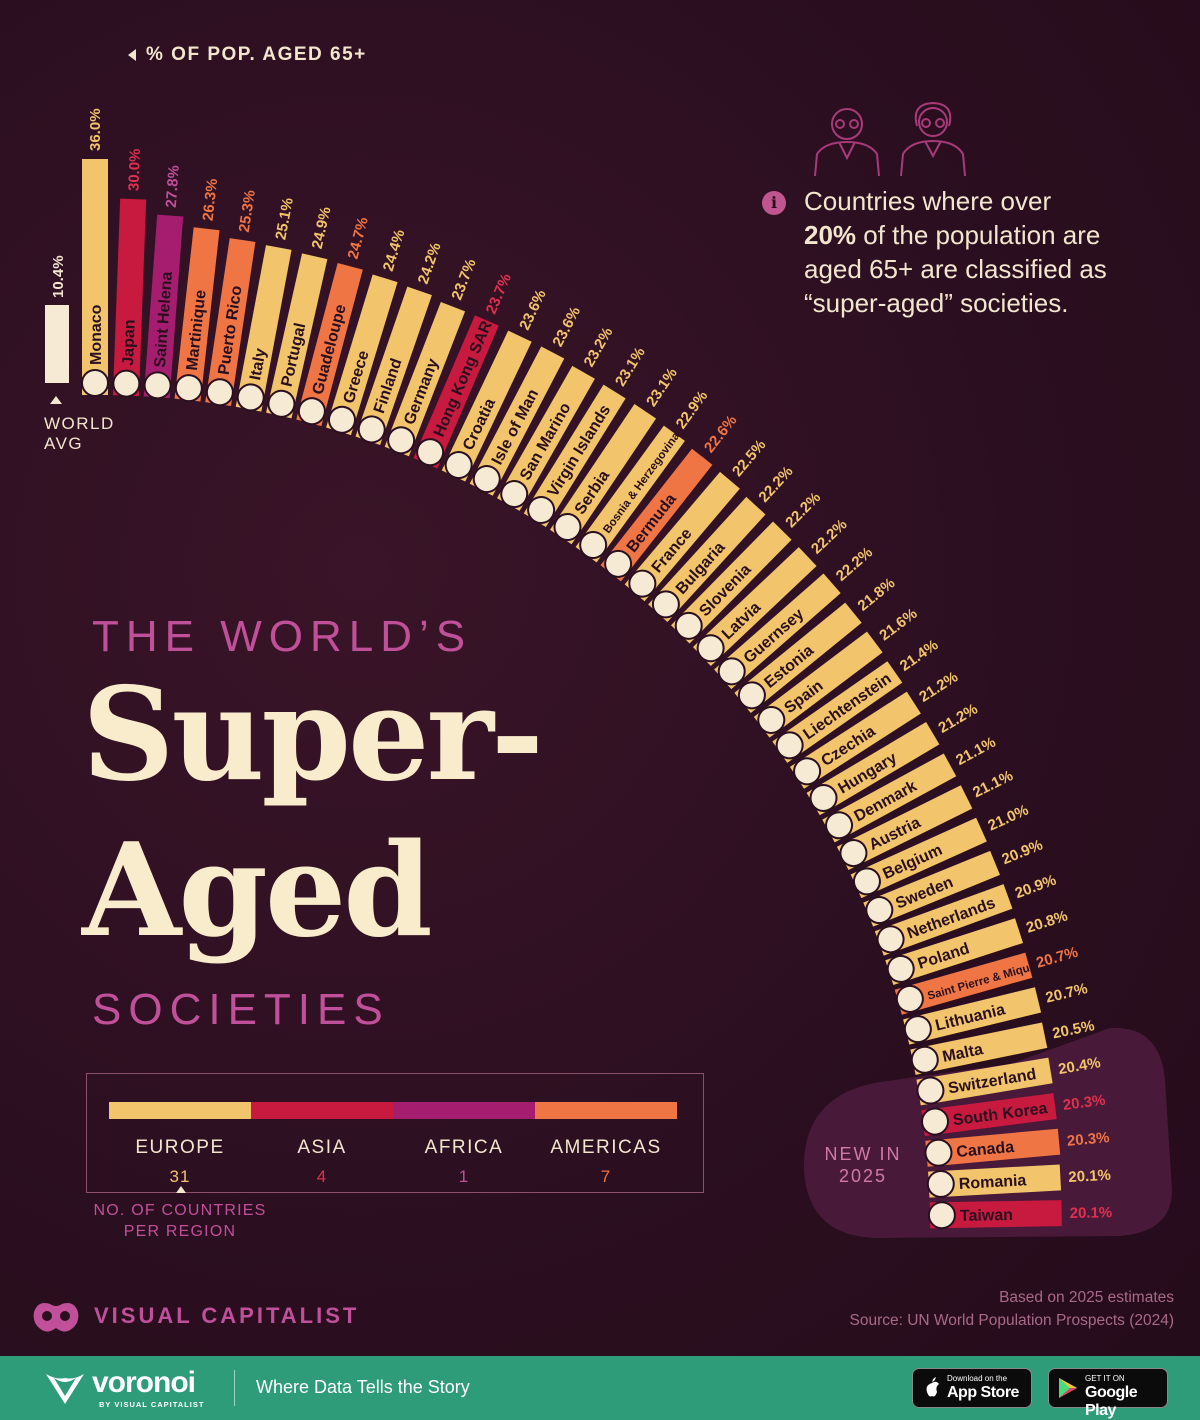 The width and height of the screenshot is (1200, 1420). Describe the element at coordinates (282, 636) in the screenshot. I see `title-line-1: THE WORLD’S` at that location.